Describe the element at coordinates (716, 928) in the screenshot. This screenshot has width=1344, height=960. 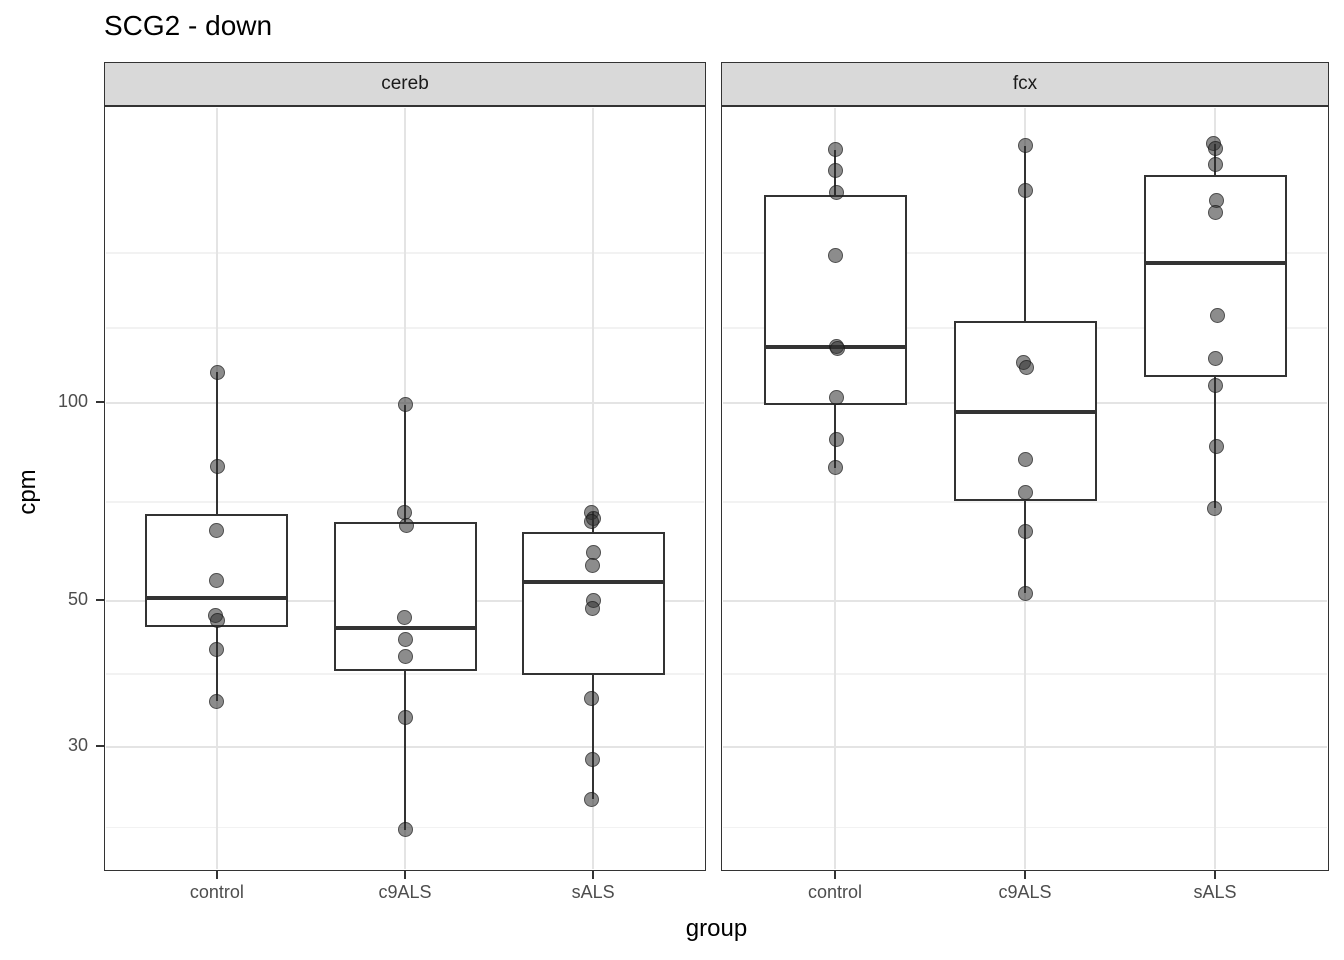
I see `x-axis-title: group` at that location.